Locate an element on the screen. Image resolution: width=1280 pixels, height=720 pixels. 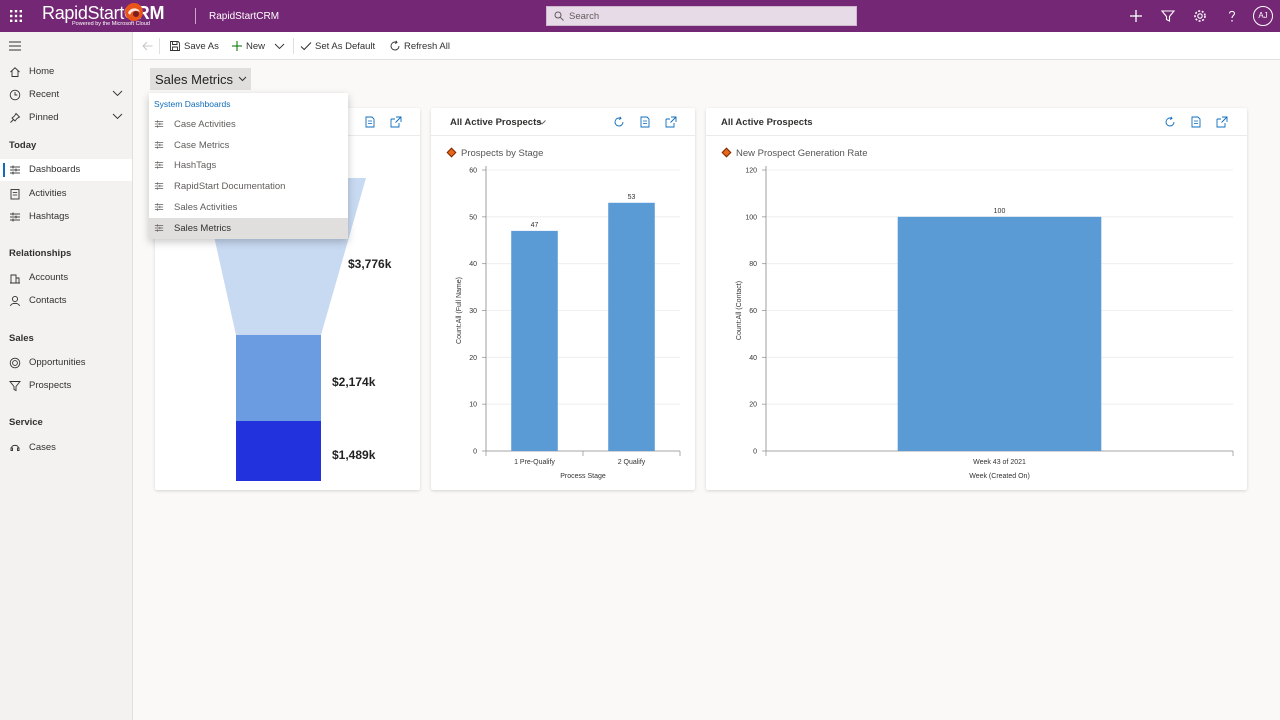
brand-divider is located at coordinates (195, 16).